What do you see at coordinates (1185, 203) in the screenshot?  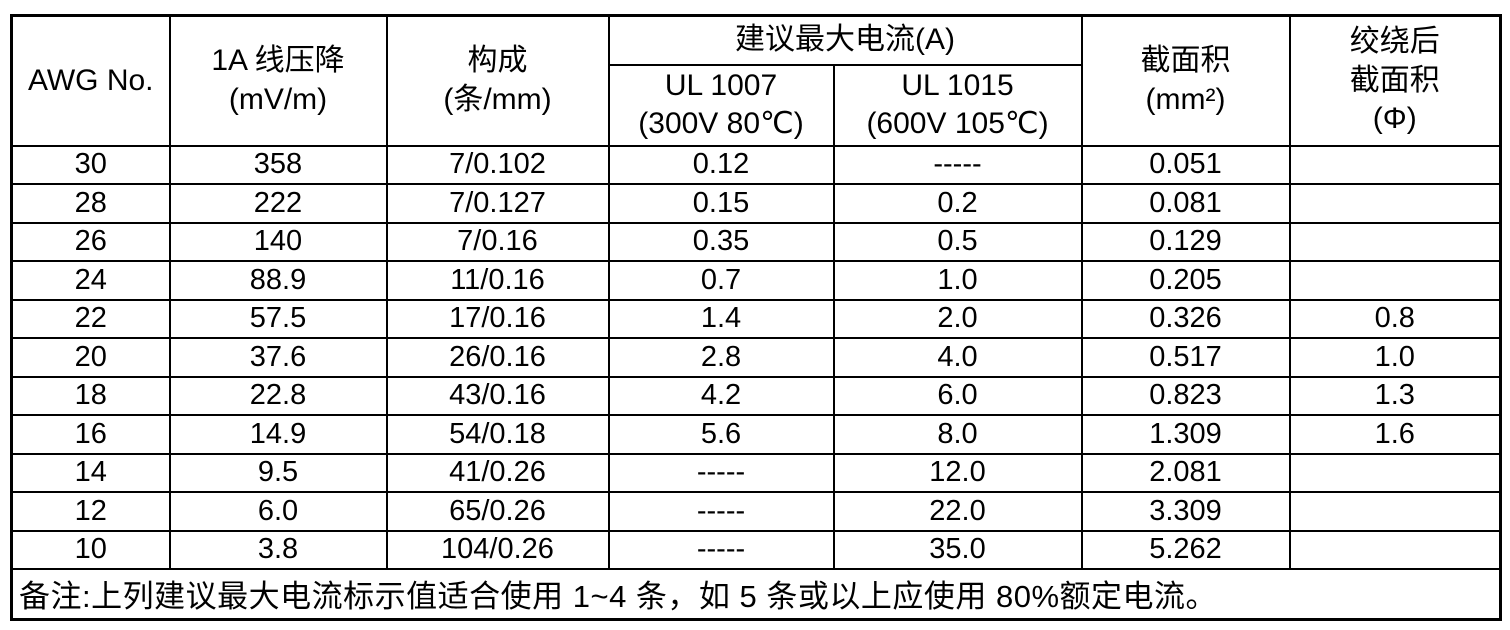 I see `cell-cross-section: 0.081` at bounding box center [1185, 203].